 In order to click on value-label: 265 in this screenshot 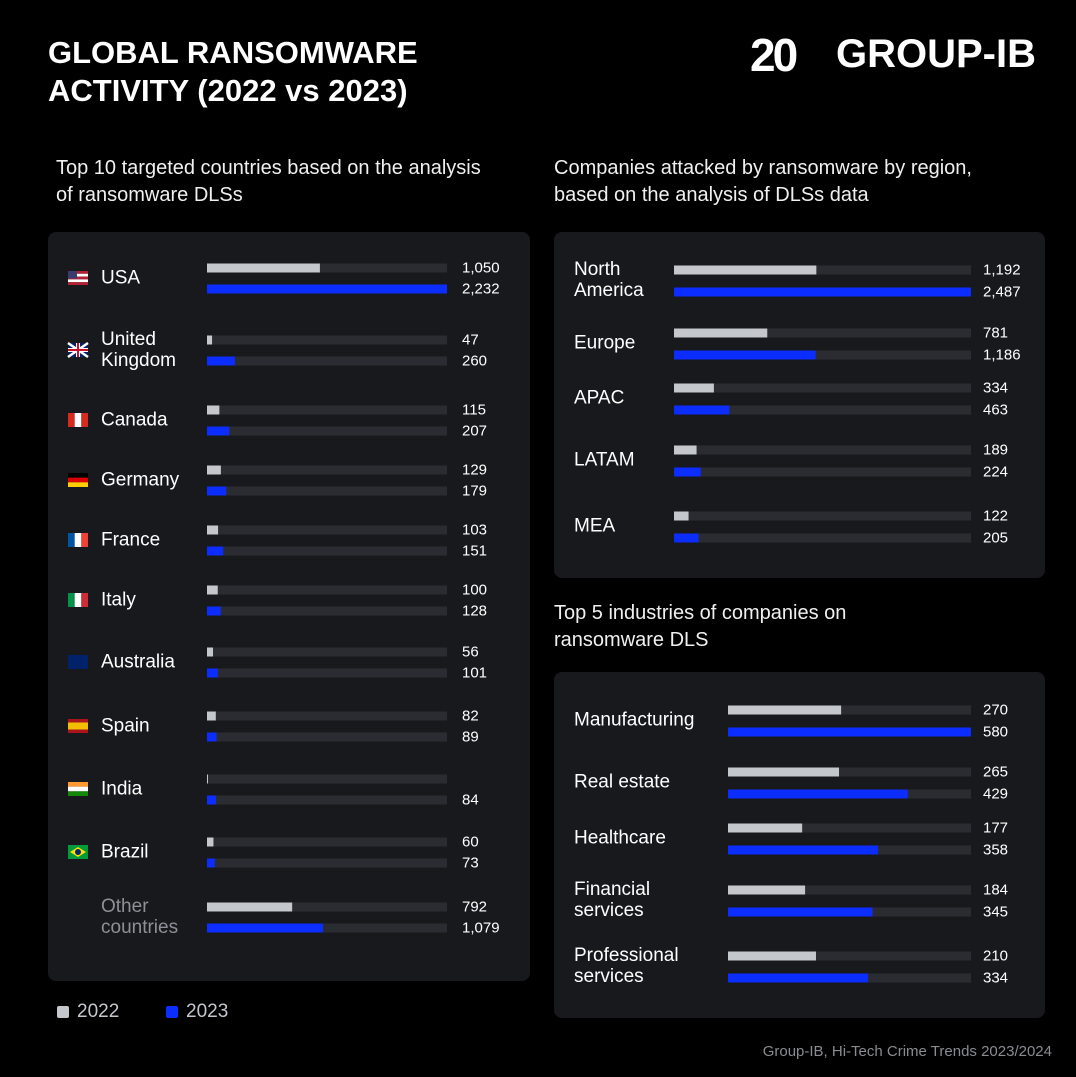, I will do `click(996, 772)`.